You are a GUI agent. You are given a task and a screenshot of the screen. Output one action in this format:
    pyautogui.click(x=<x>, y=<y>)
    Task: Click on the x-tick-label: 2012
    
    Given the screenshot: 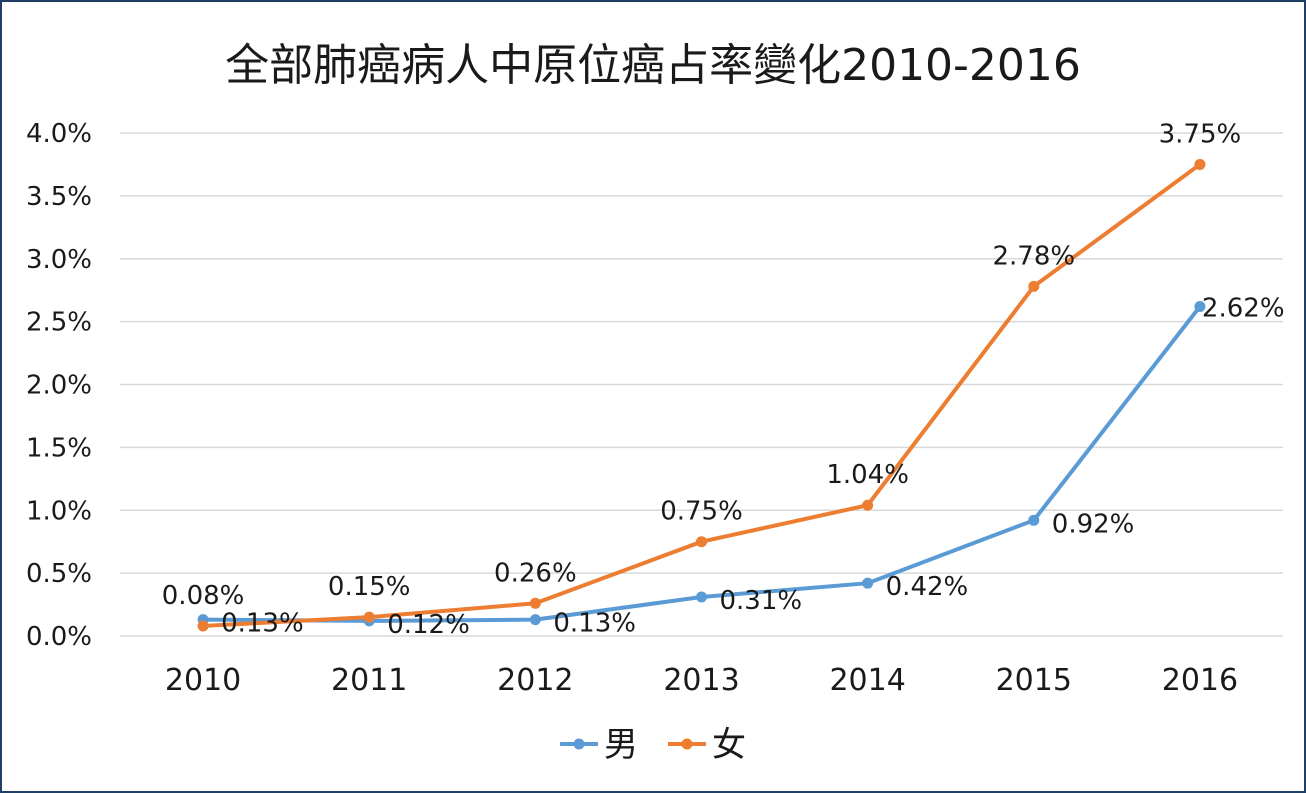 What is the action you would take?
    pyautogui.click(x=535, y=680)
    